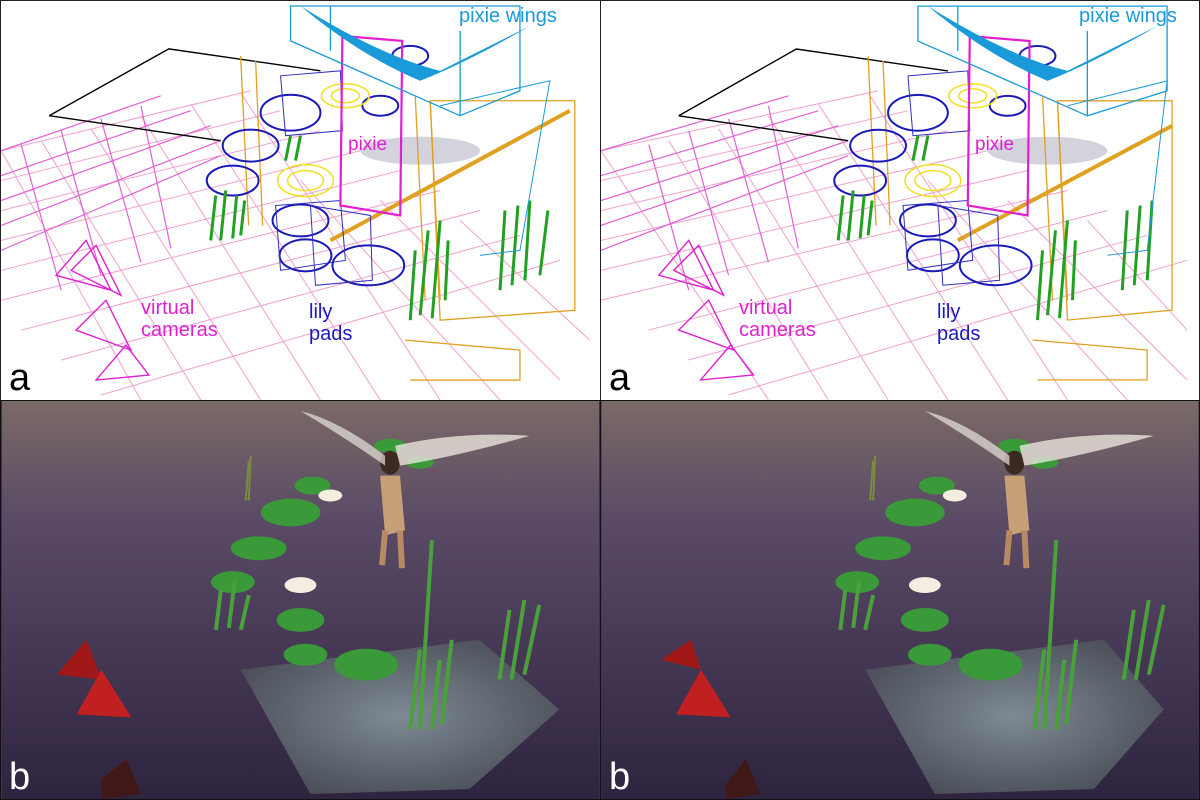  What do you see at coordinates (400, 717) in the screenshot?
I see `pebble-bed` at bounding box center [400, 717].